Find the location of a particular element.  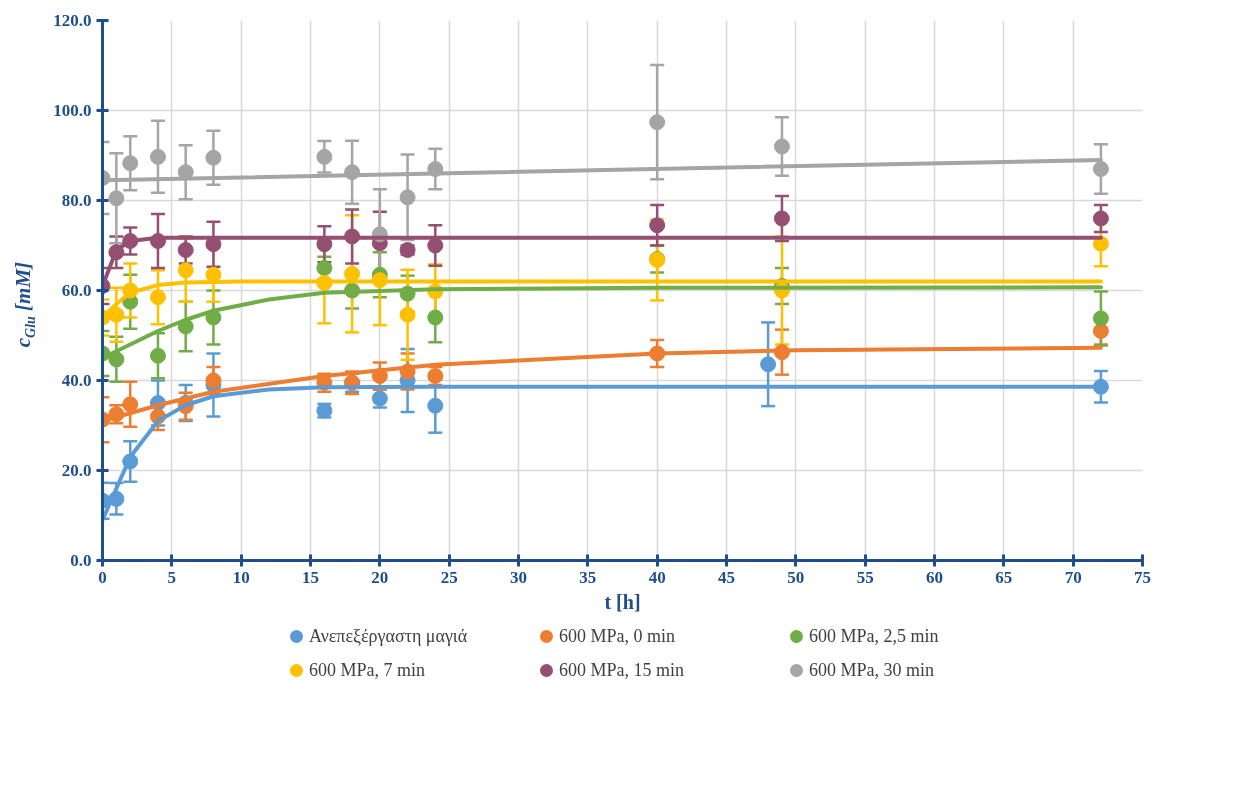

legend-label: 600 MPa, 2,5 min is located at coordinates (874, 636).